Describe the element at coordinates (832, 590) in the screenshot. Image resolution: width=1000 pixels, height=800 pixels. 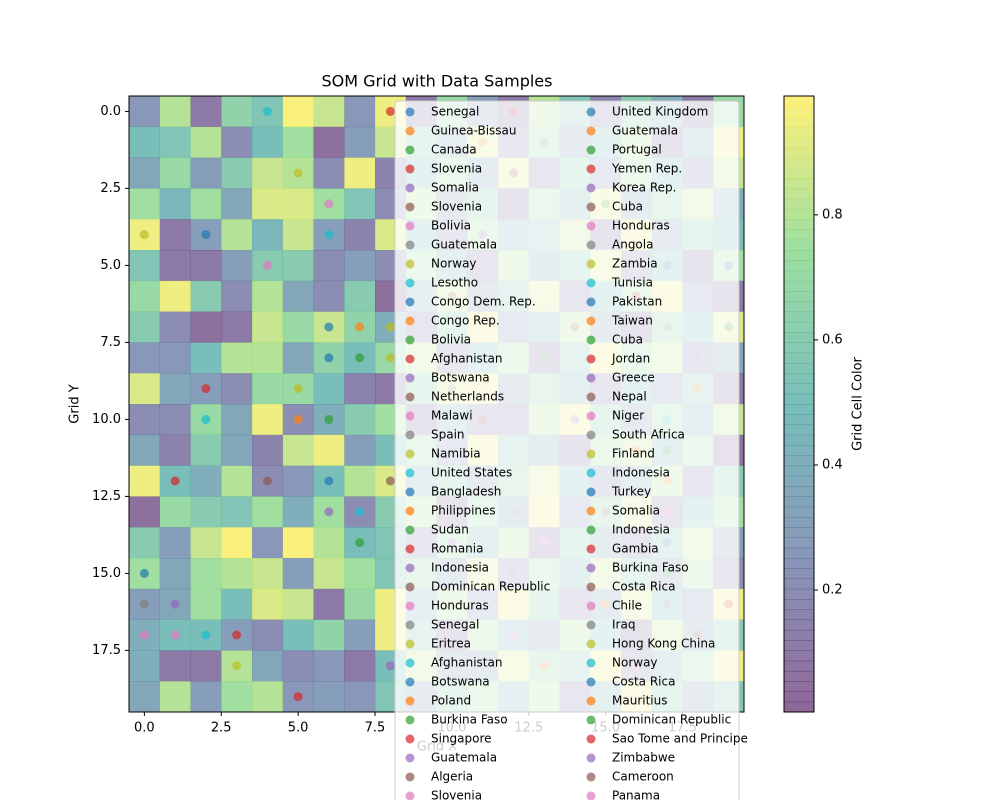
I see `colorbar-tick-label: 0.2` at that location.